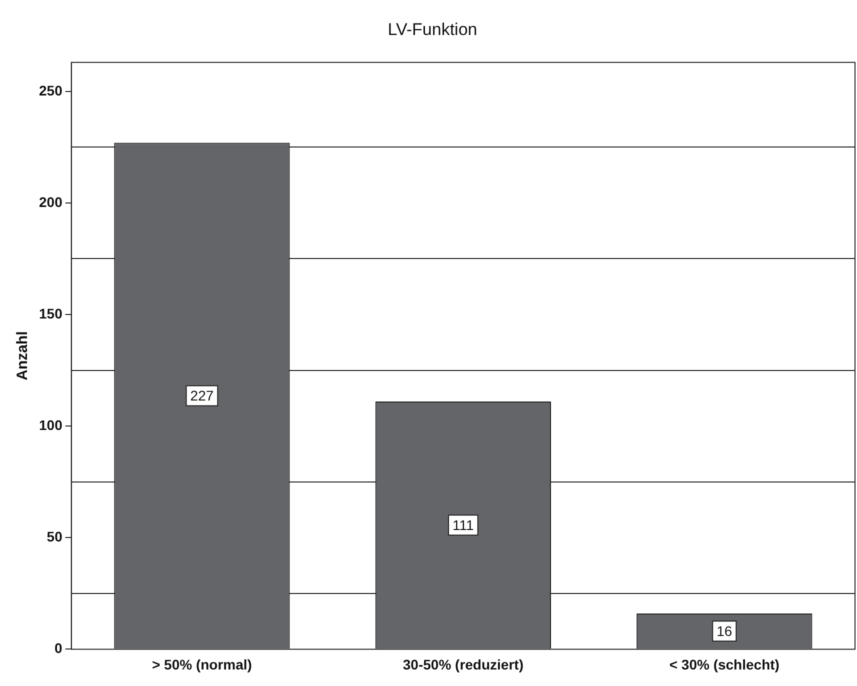 This screenshot has width=857, height=686. I want to click on y-tick-label: 0, so click(58, 648).